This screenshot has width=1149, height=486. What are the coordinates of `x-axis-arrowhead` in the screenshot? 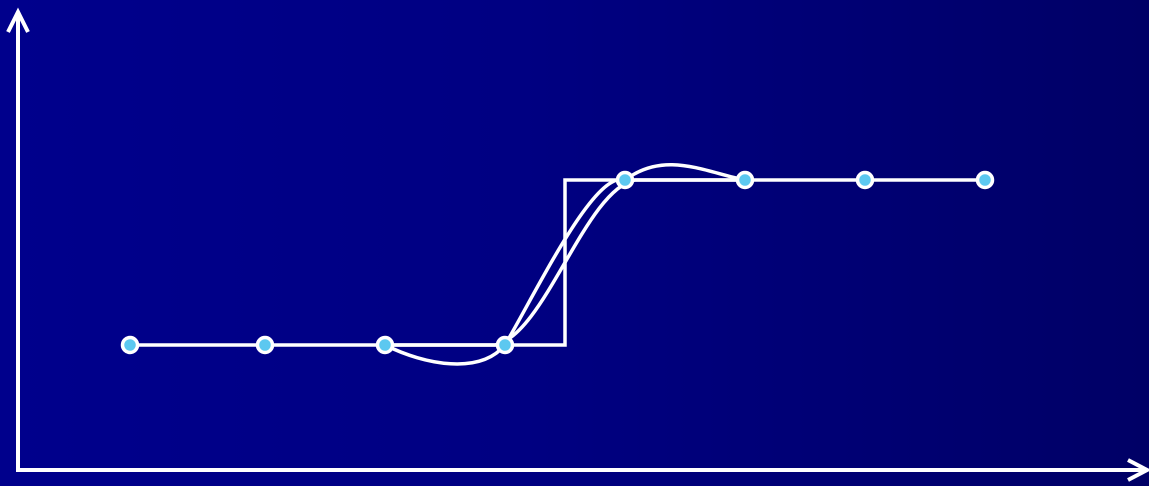 It's located at (1138, 470).